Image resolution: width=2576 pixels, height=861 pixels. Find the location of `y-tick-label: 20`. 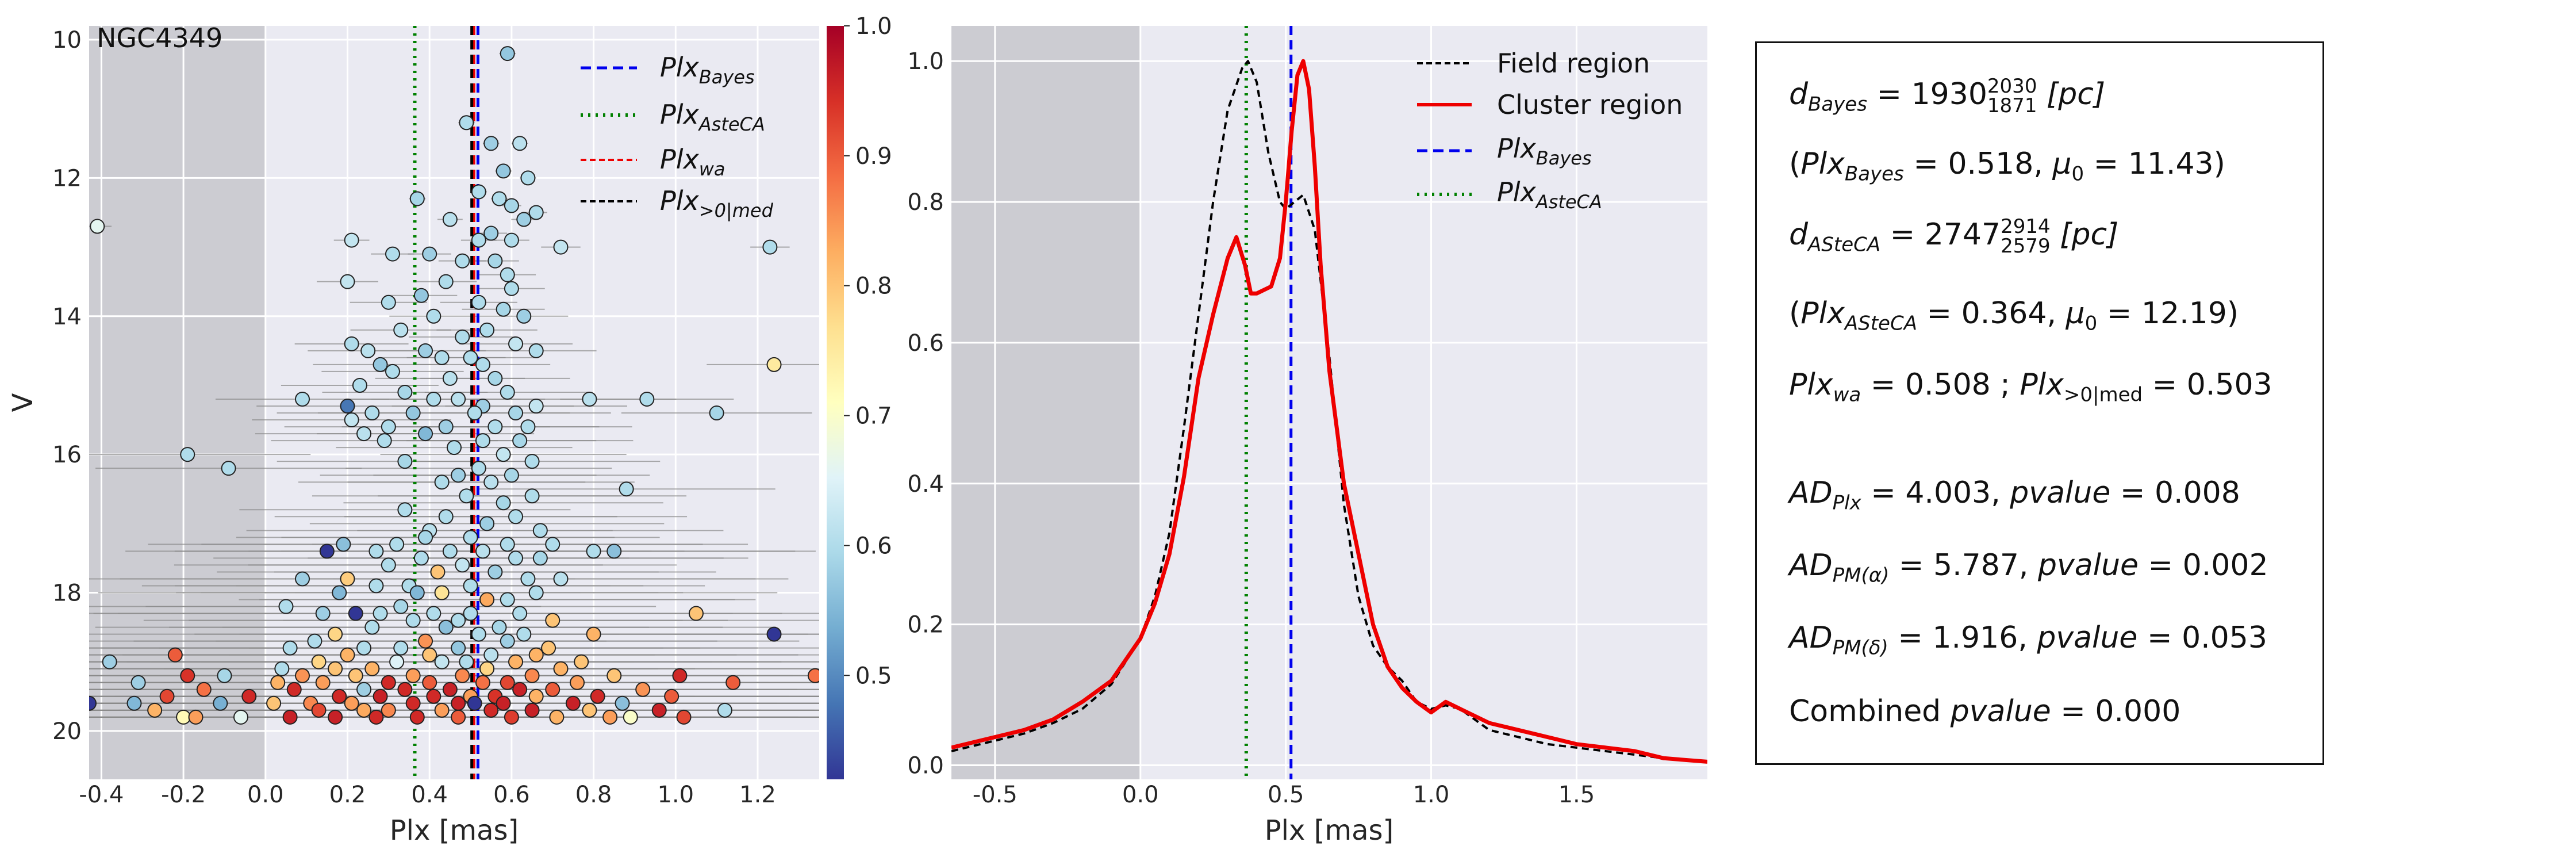

y-tick-label: 20 is located at coordinates (67, 731).